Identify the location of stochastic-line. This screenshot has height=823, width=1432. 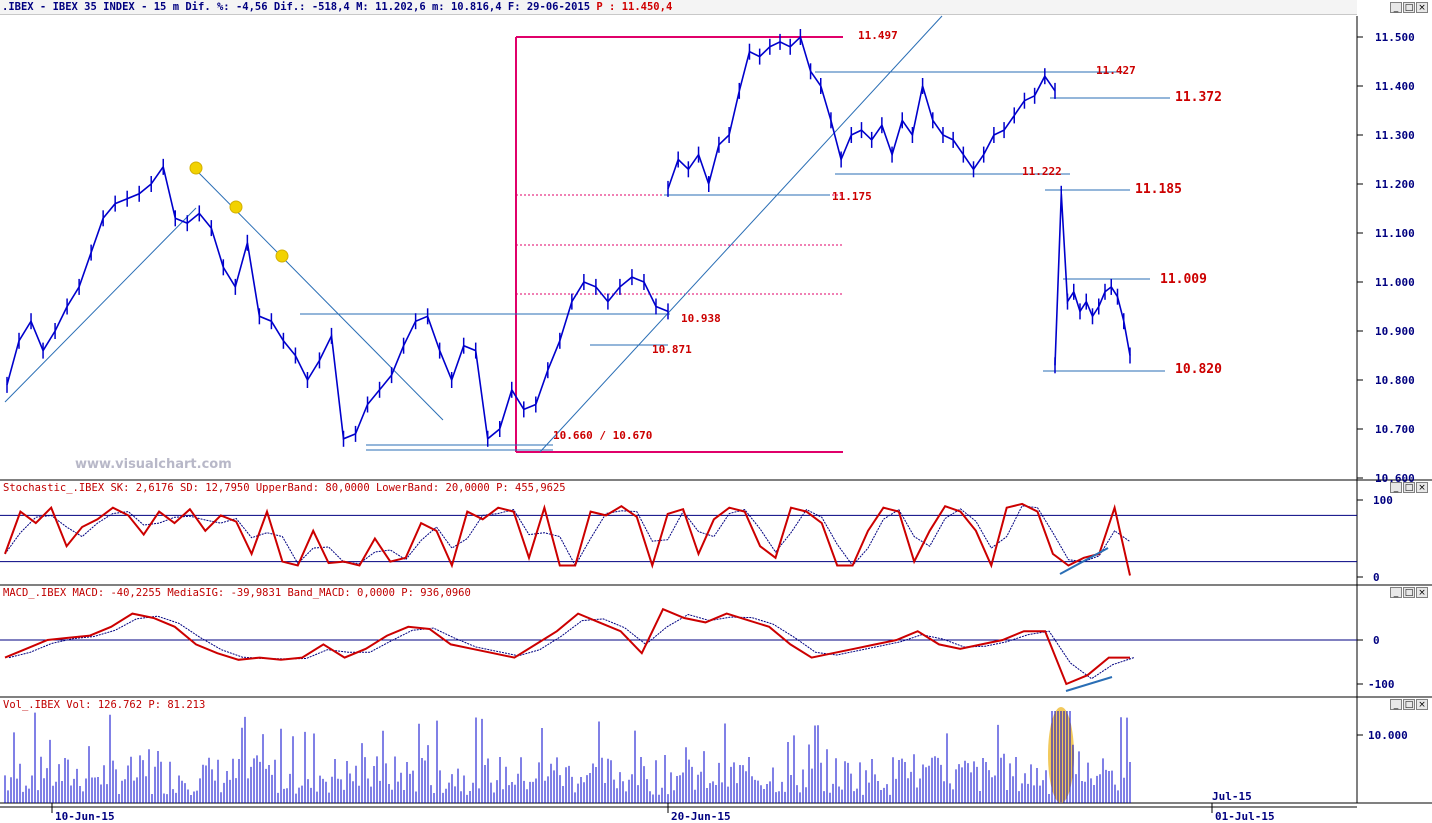
(567, 539).